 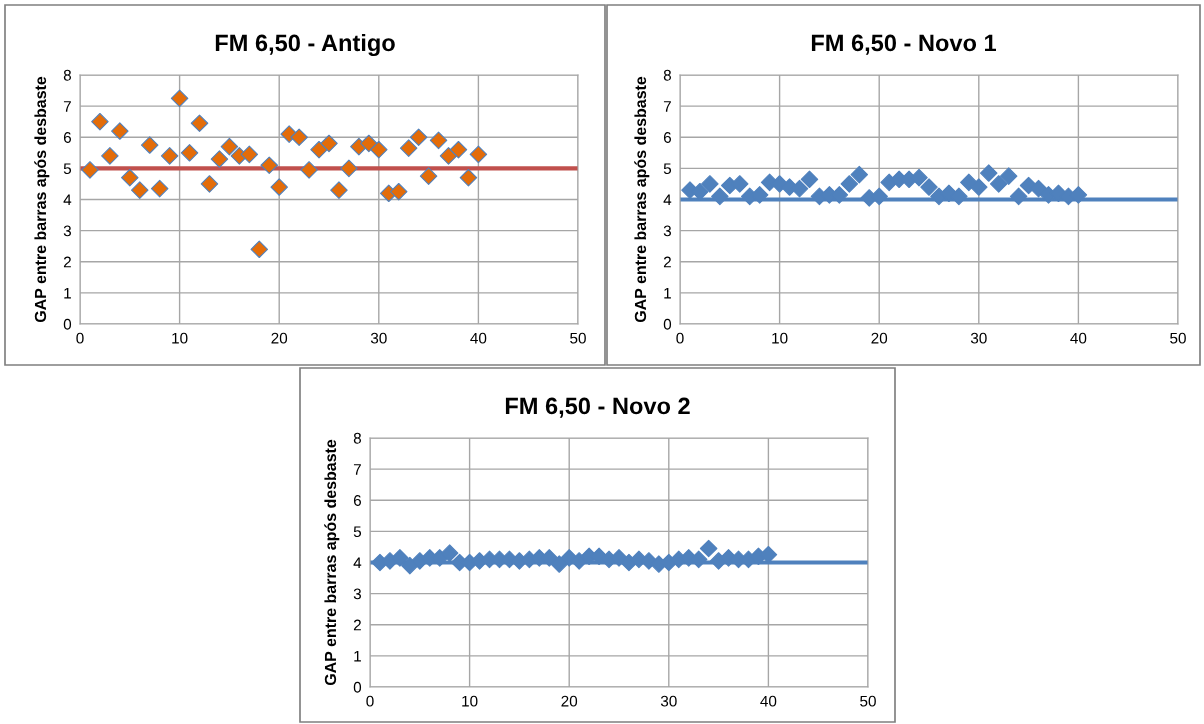 What do you see at coordinates (305, 45) in the screenshot?
I see `chart-title: FM 6,50 - Antigo` at bounding box center [305, 45].